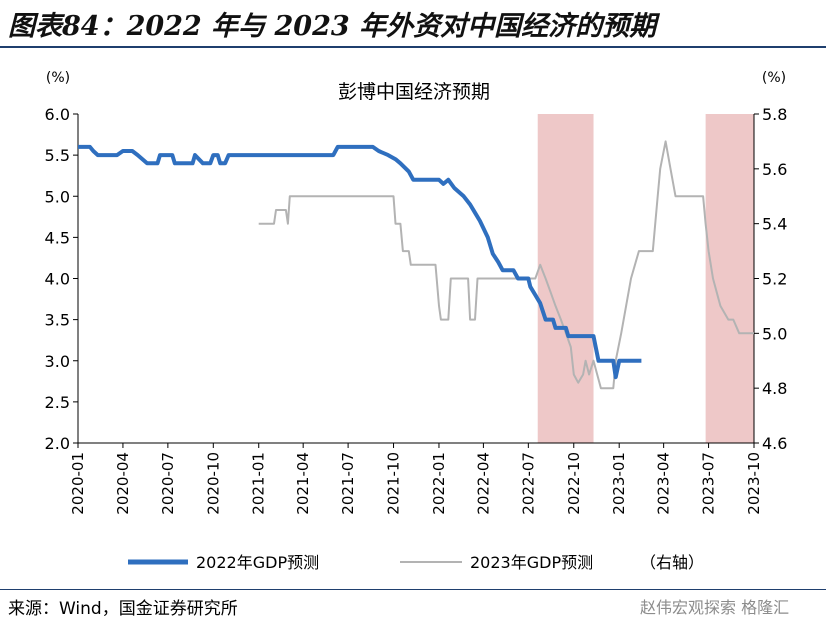 The image size is (826, 631). Describe the element at coordinates (58, 78) in the screenshot. I see `left-axis-unit: (%)` at that location.